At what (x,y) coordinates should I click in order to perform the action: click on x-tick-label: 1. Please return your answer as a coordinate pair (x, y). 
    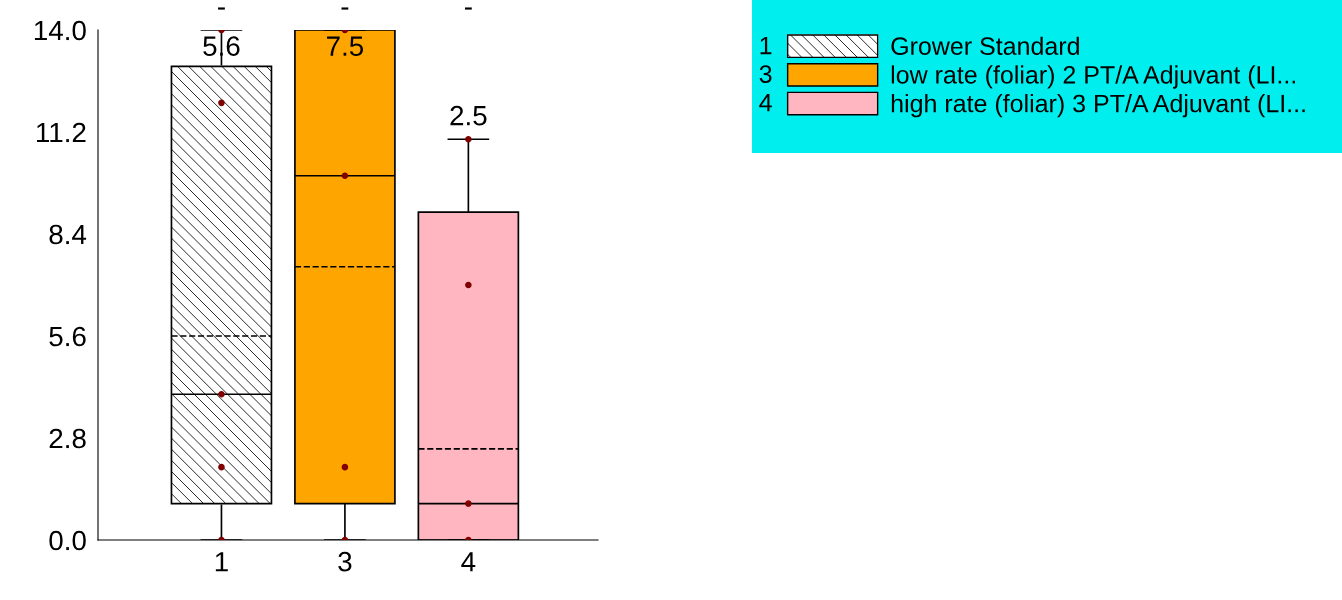
    Looking at the image, I should click on (221, 562).